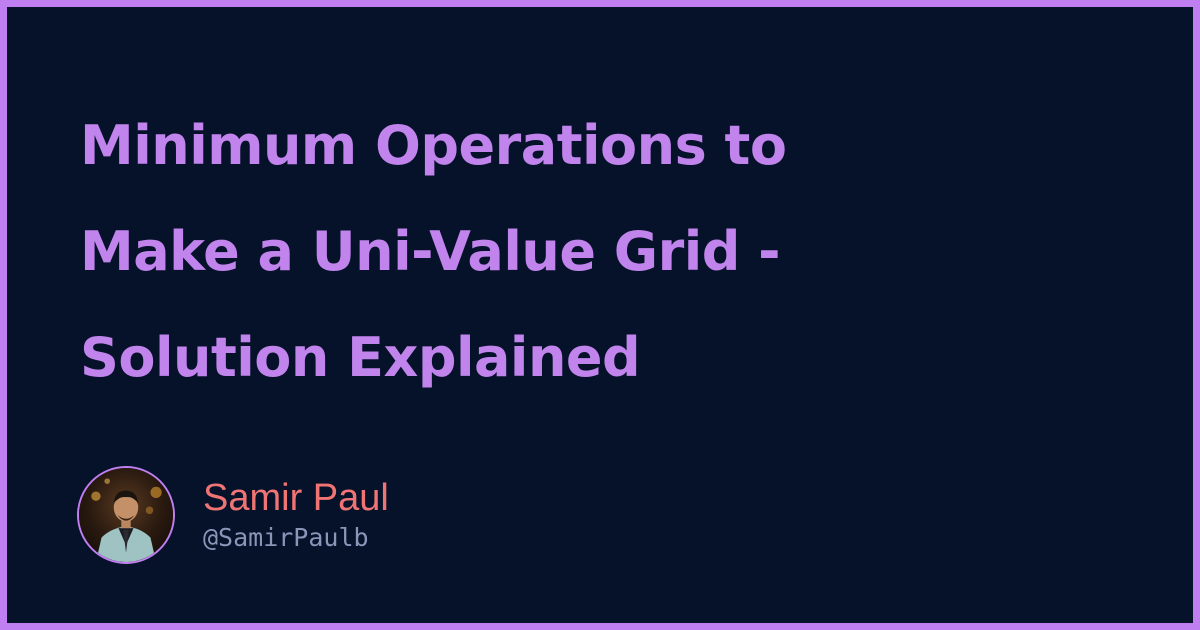 This screenshot has height=630, width=1200. What do you see at coordinates (433, 145) in the screenshot?
I see `title-line-1: Minimum Operations to` at bounding box center [433, 145].